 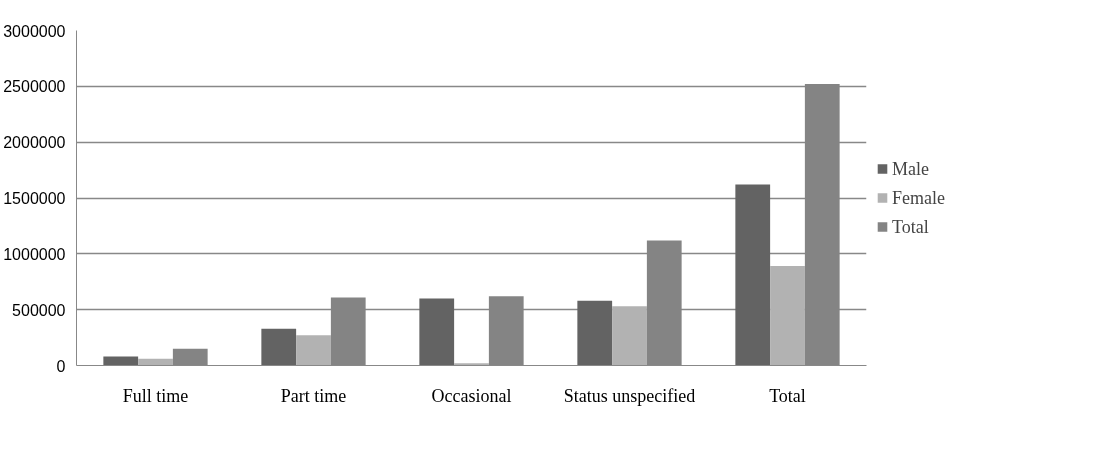 What do you see at coordinates (910, 168) in the screenshot?
I see `legend-label: Male` at bounding box center [910, 168].